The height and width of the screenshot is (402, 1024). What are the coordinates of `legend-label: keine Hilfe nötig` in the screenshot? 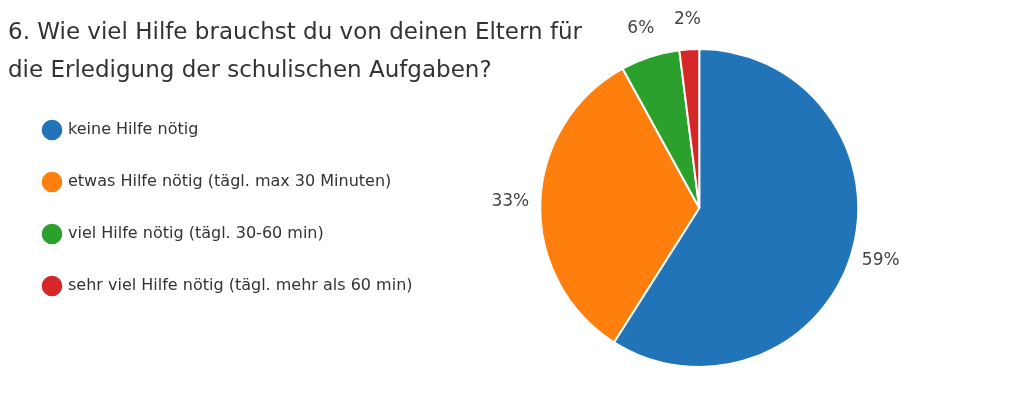 It's located at (133, 129).